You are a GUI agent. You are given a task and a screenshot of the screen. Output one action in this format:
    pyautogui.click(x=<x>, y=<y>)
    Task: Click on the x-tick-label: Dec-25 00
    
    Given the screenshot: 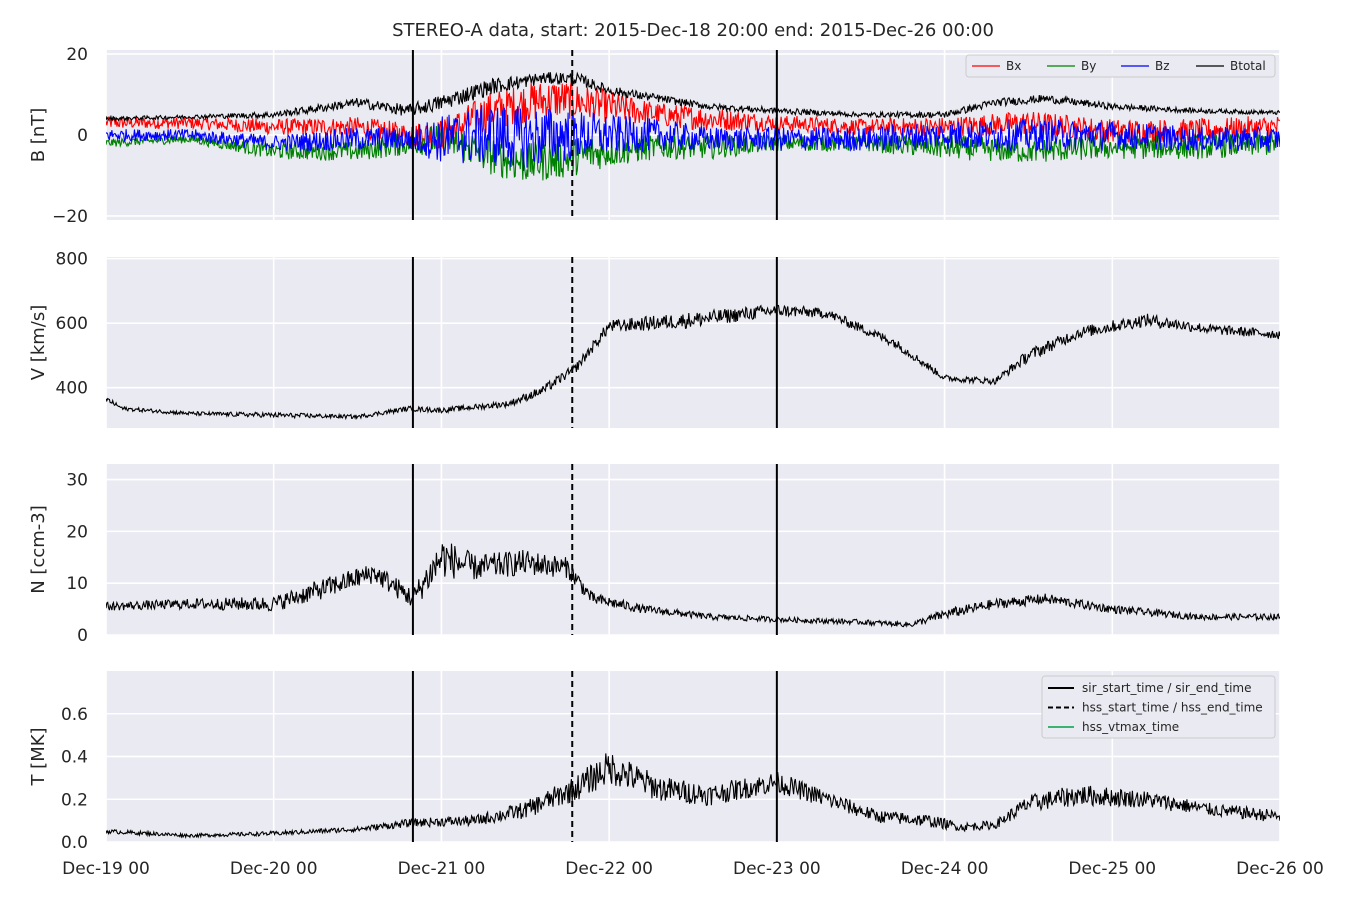 What is the action you would take?
    pyautogui.click(x=1112, y=869)
    